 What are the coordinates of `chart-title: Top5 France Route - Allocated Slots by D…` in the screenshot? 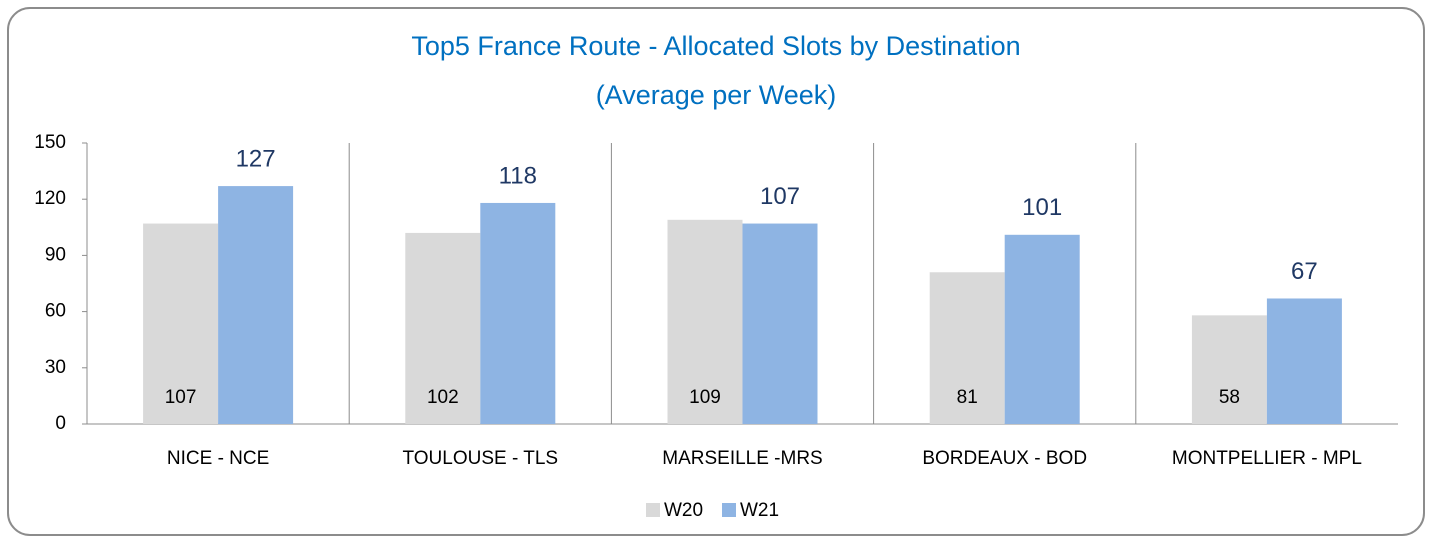 It's located at (715, 46).